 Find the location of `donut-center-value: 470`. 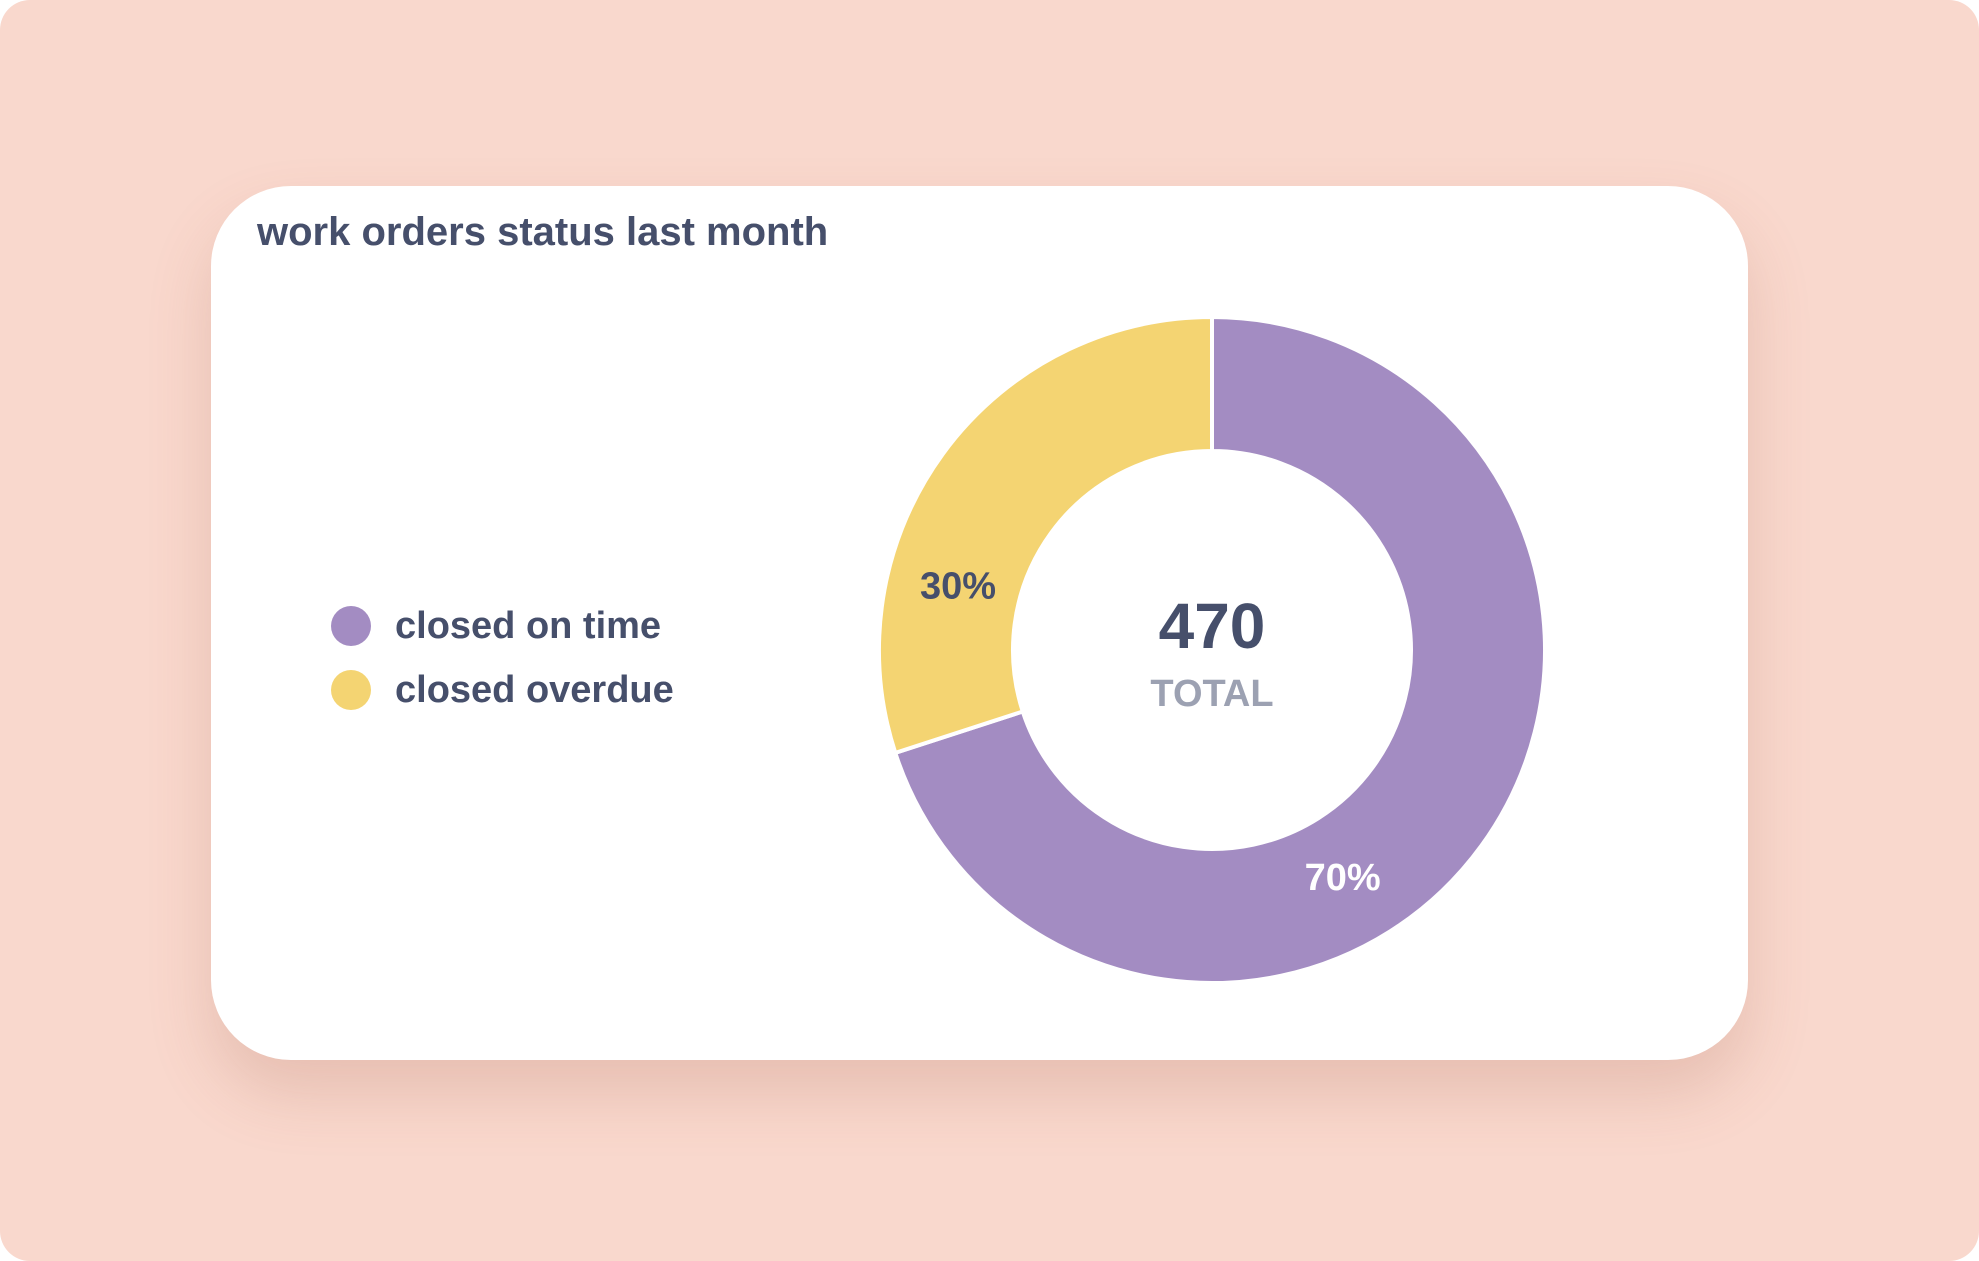

donut-center-value: 470 is located at coordinates (1212, 626).